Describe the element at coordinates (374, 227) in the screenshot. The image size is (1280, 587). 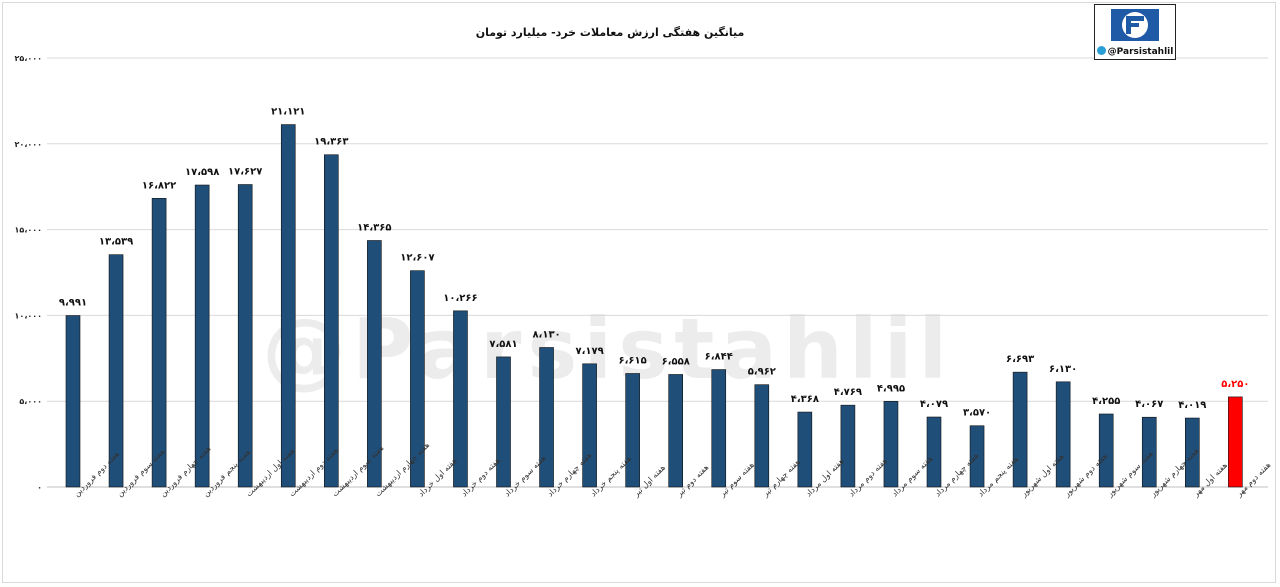
I see `data-label: ۱۴،۳۶۵` at that location.